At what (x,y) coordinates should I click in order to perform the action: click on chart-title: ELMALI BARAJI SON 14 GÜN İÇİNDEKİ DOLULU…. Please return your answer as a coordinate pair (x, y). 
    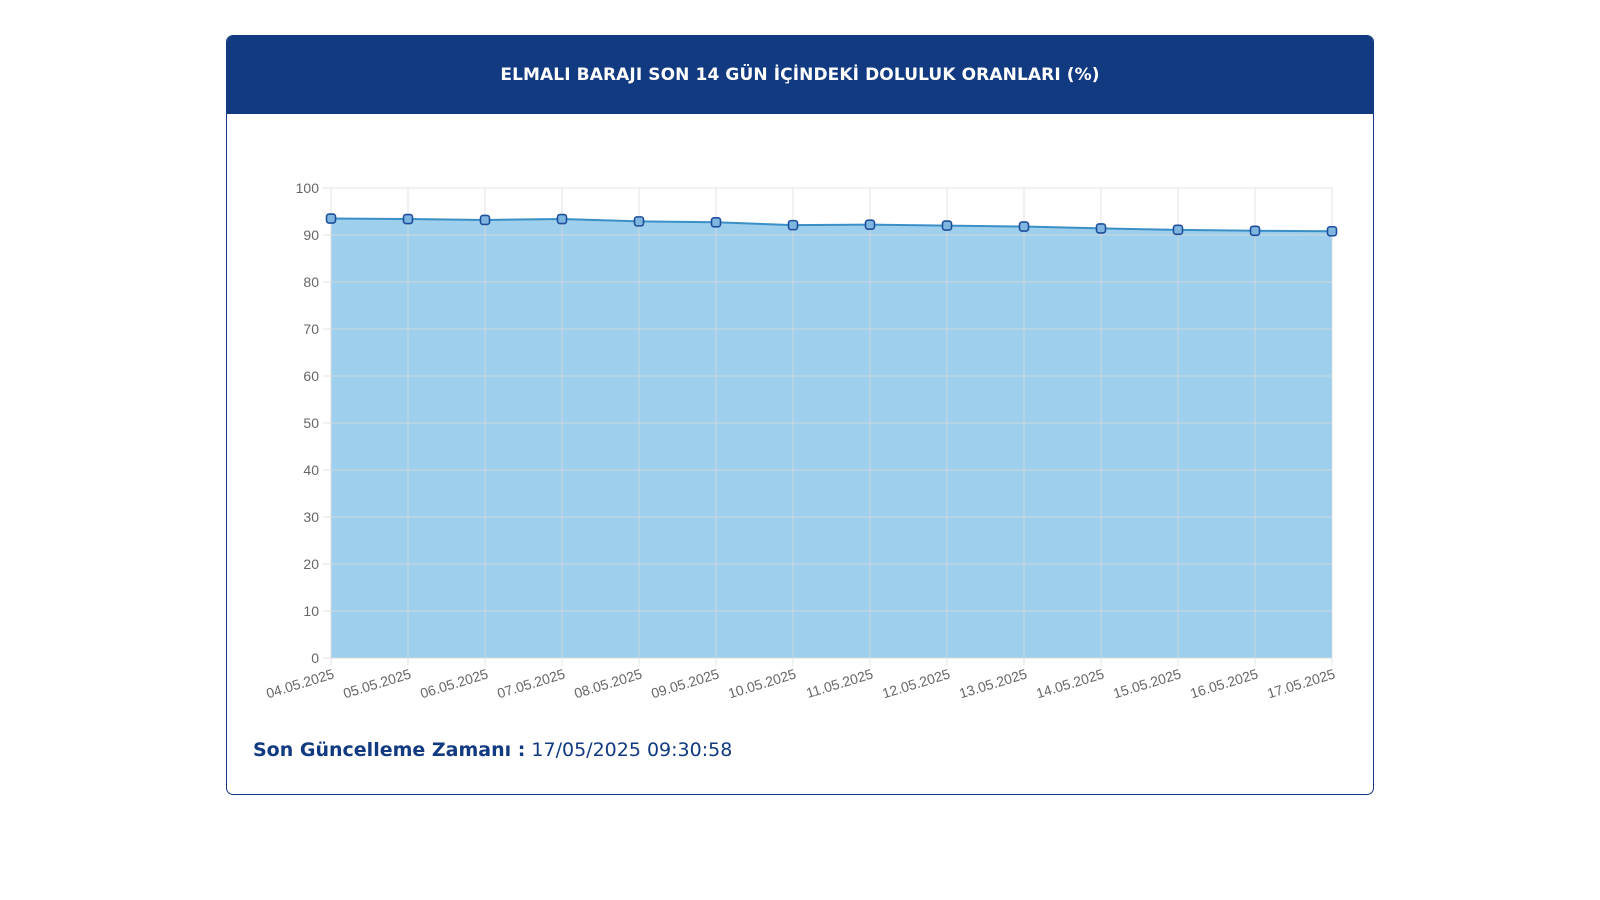
    Looking at the image, I should click on (800, 75).